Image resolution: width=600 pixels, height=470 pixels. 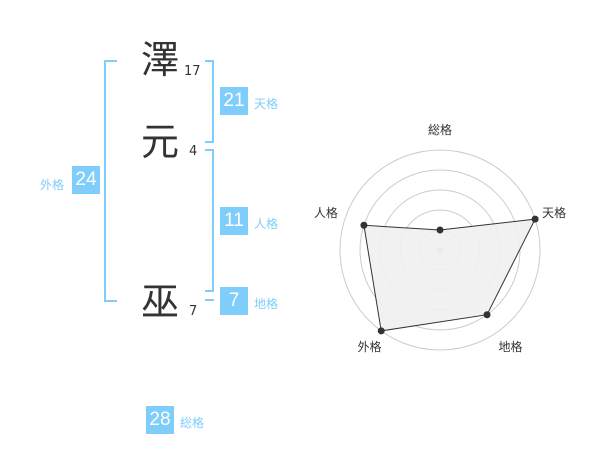 I want to click on tenkaku-bracket, so click(x=209, y=101).